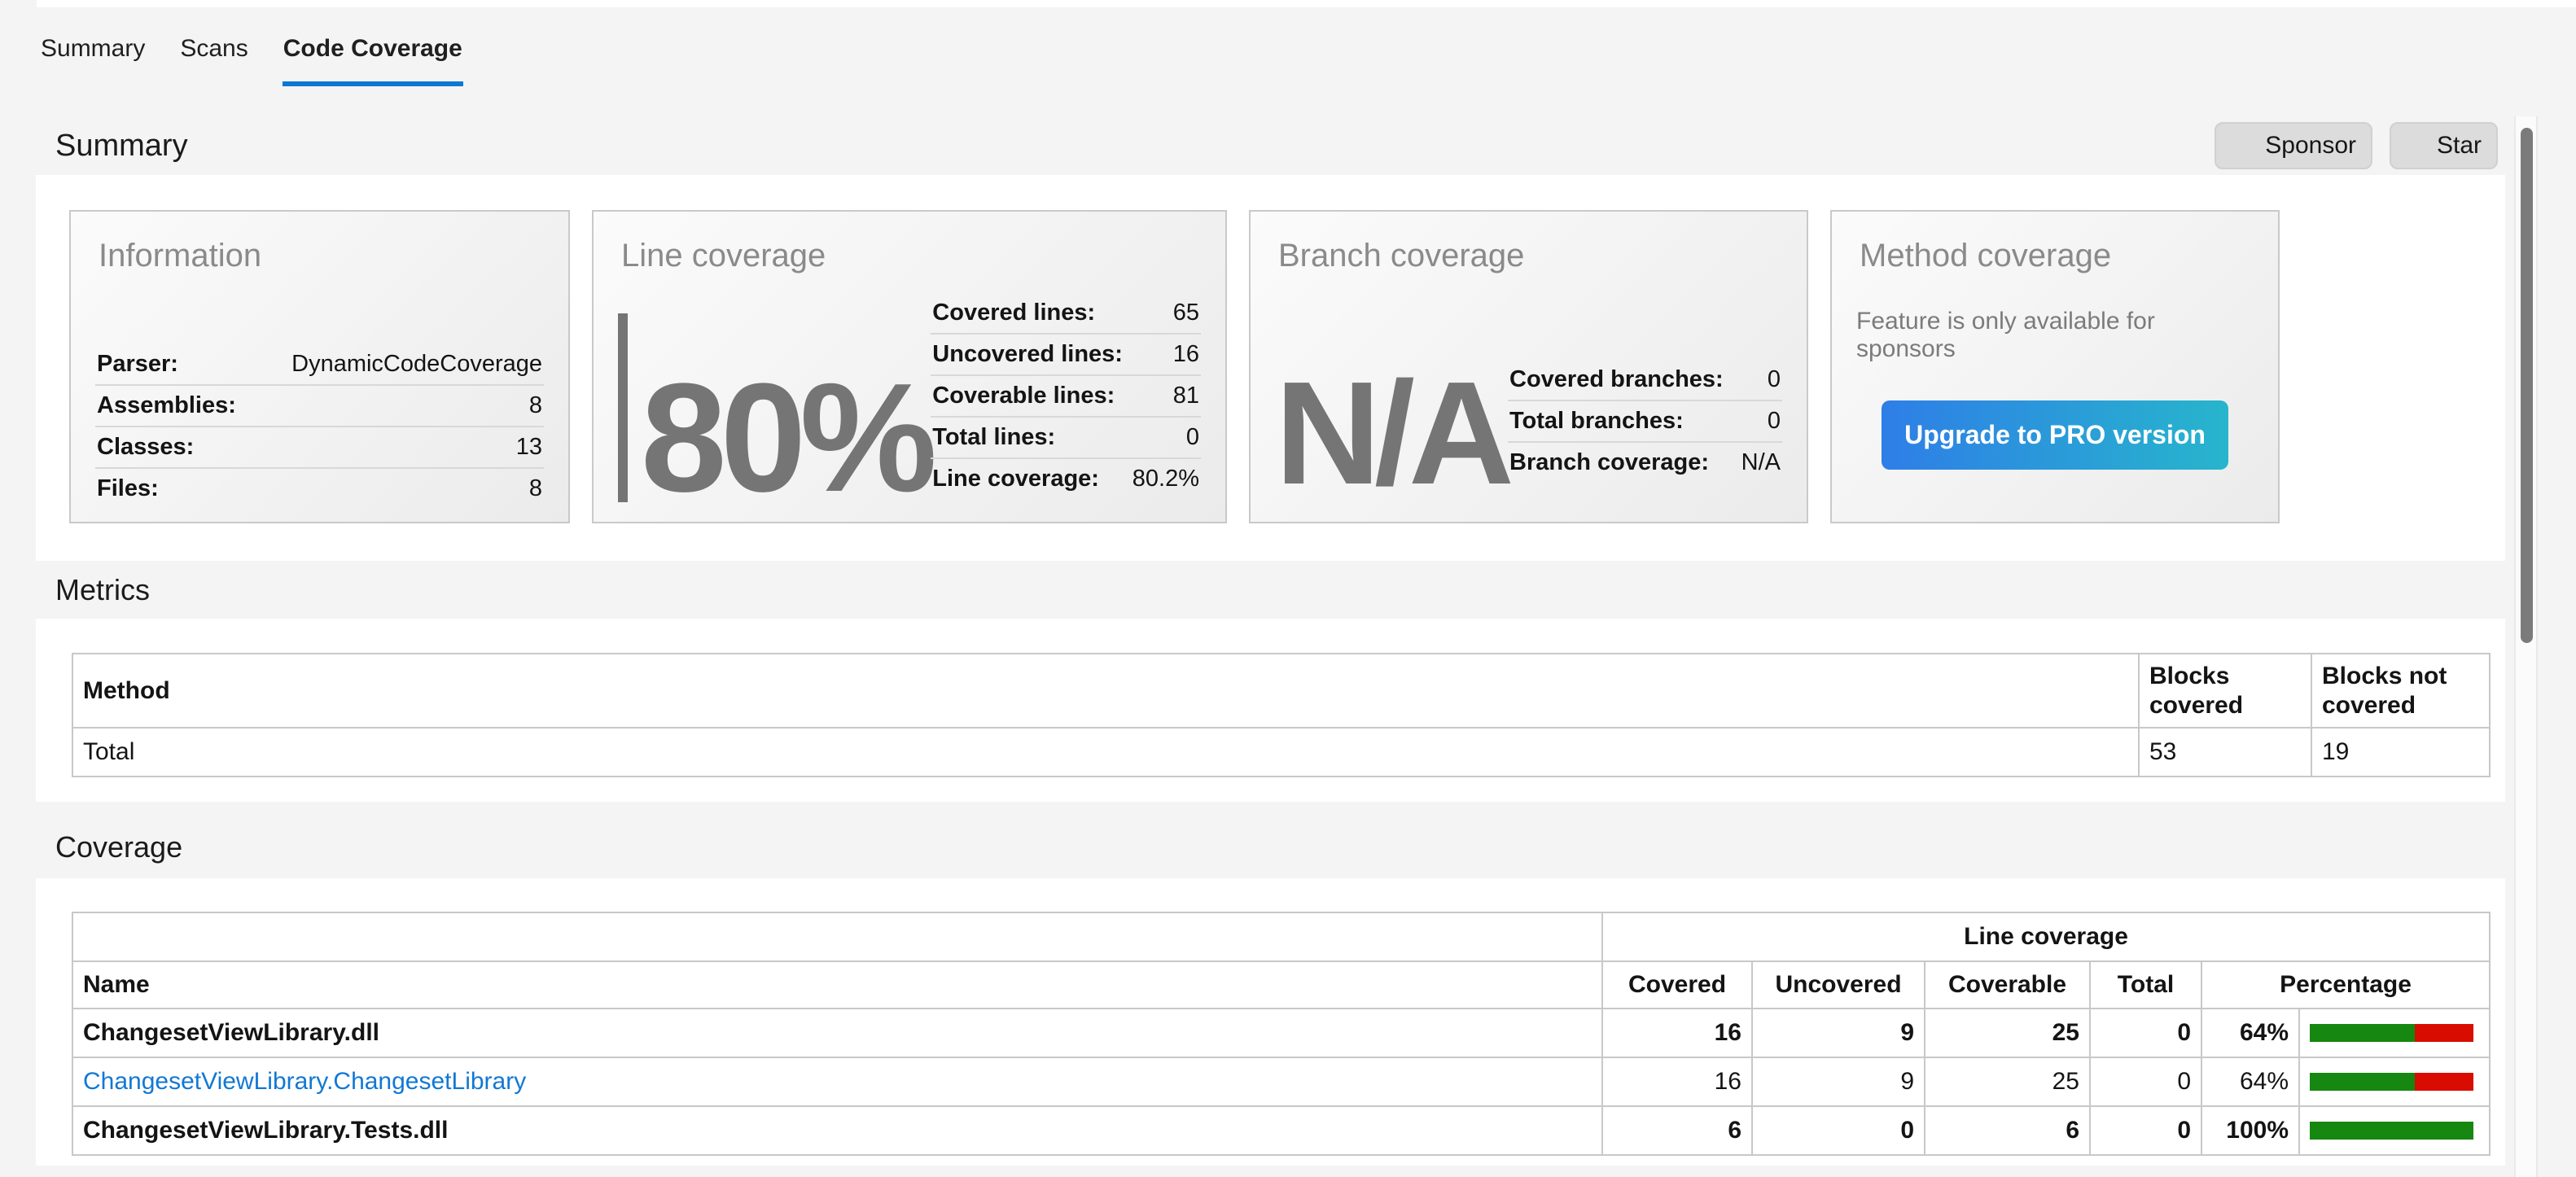  I want to click on coverage-row-name: ChangesetViewLibrary.Tests.dll, so click(266, 1130).